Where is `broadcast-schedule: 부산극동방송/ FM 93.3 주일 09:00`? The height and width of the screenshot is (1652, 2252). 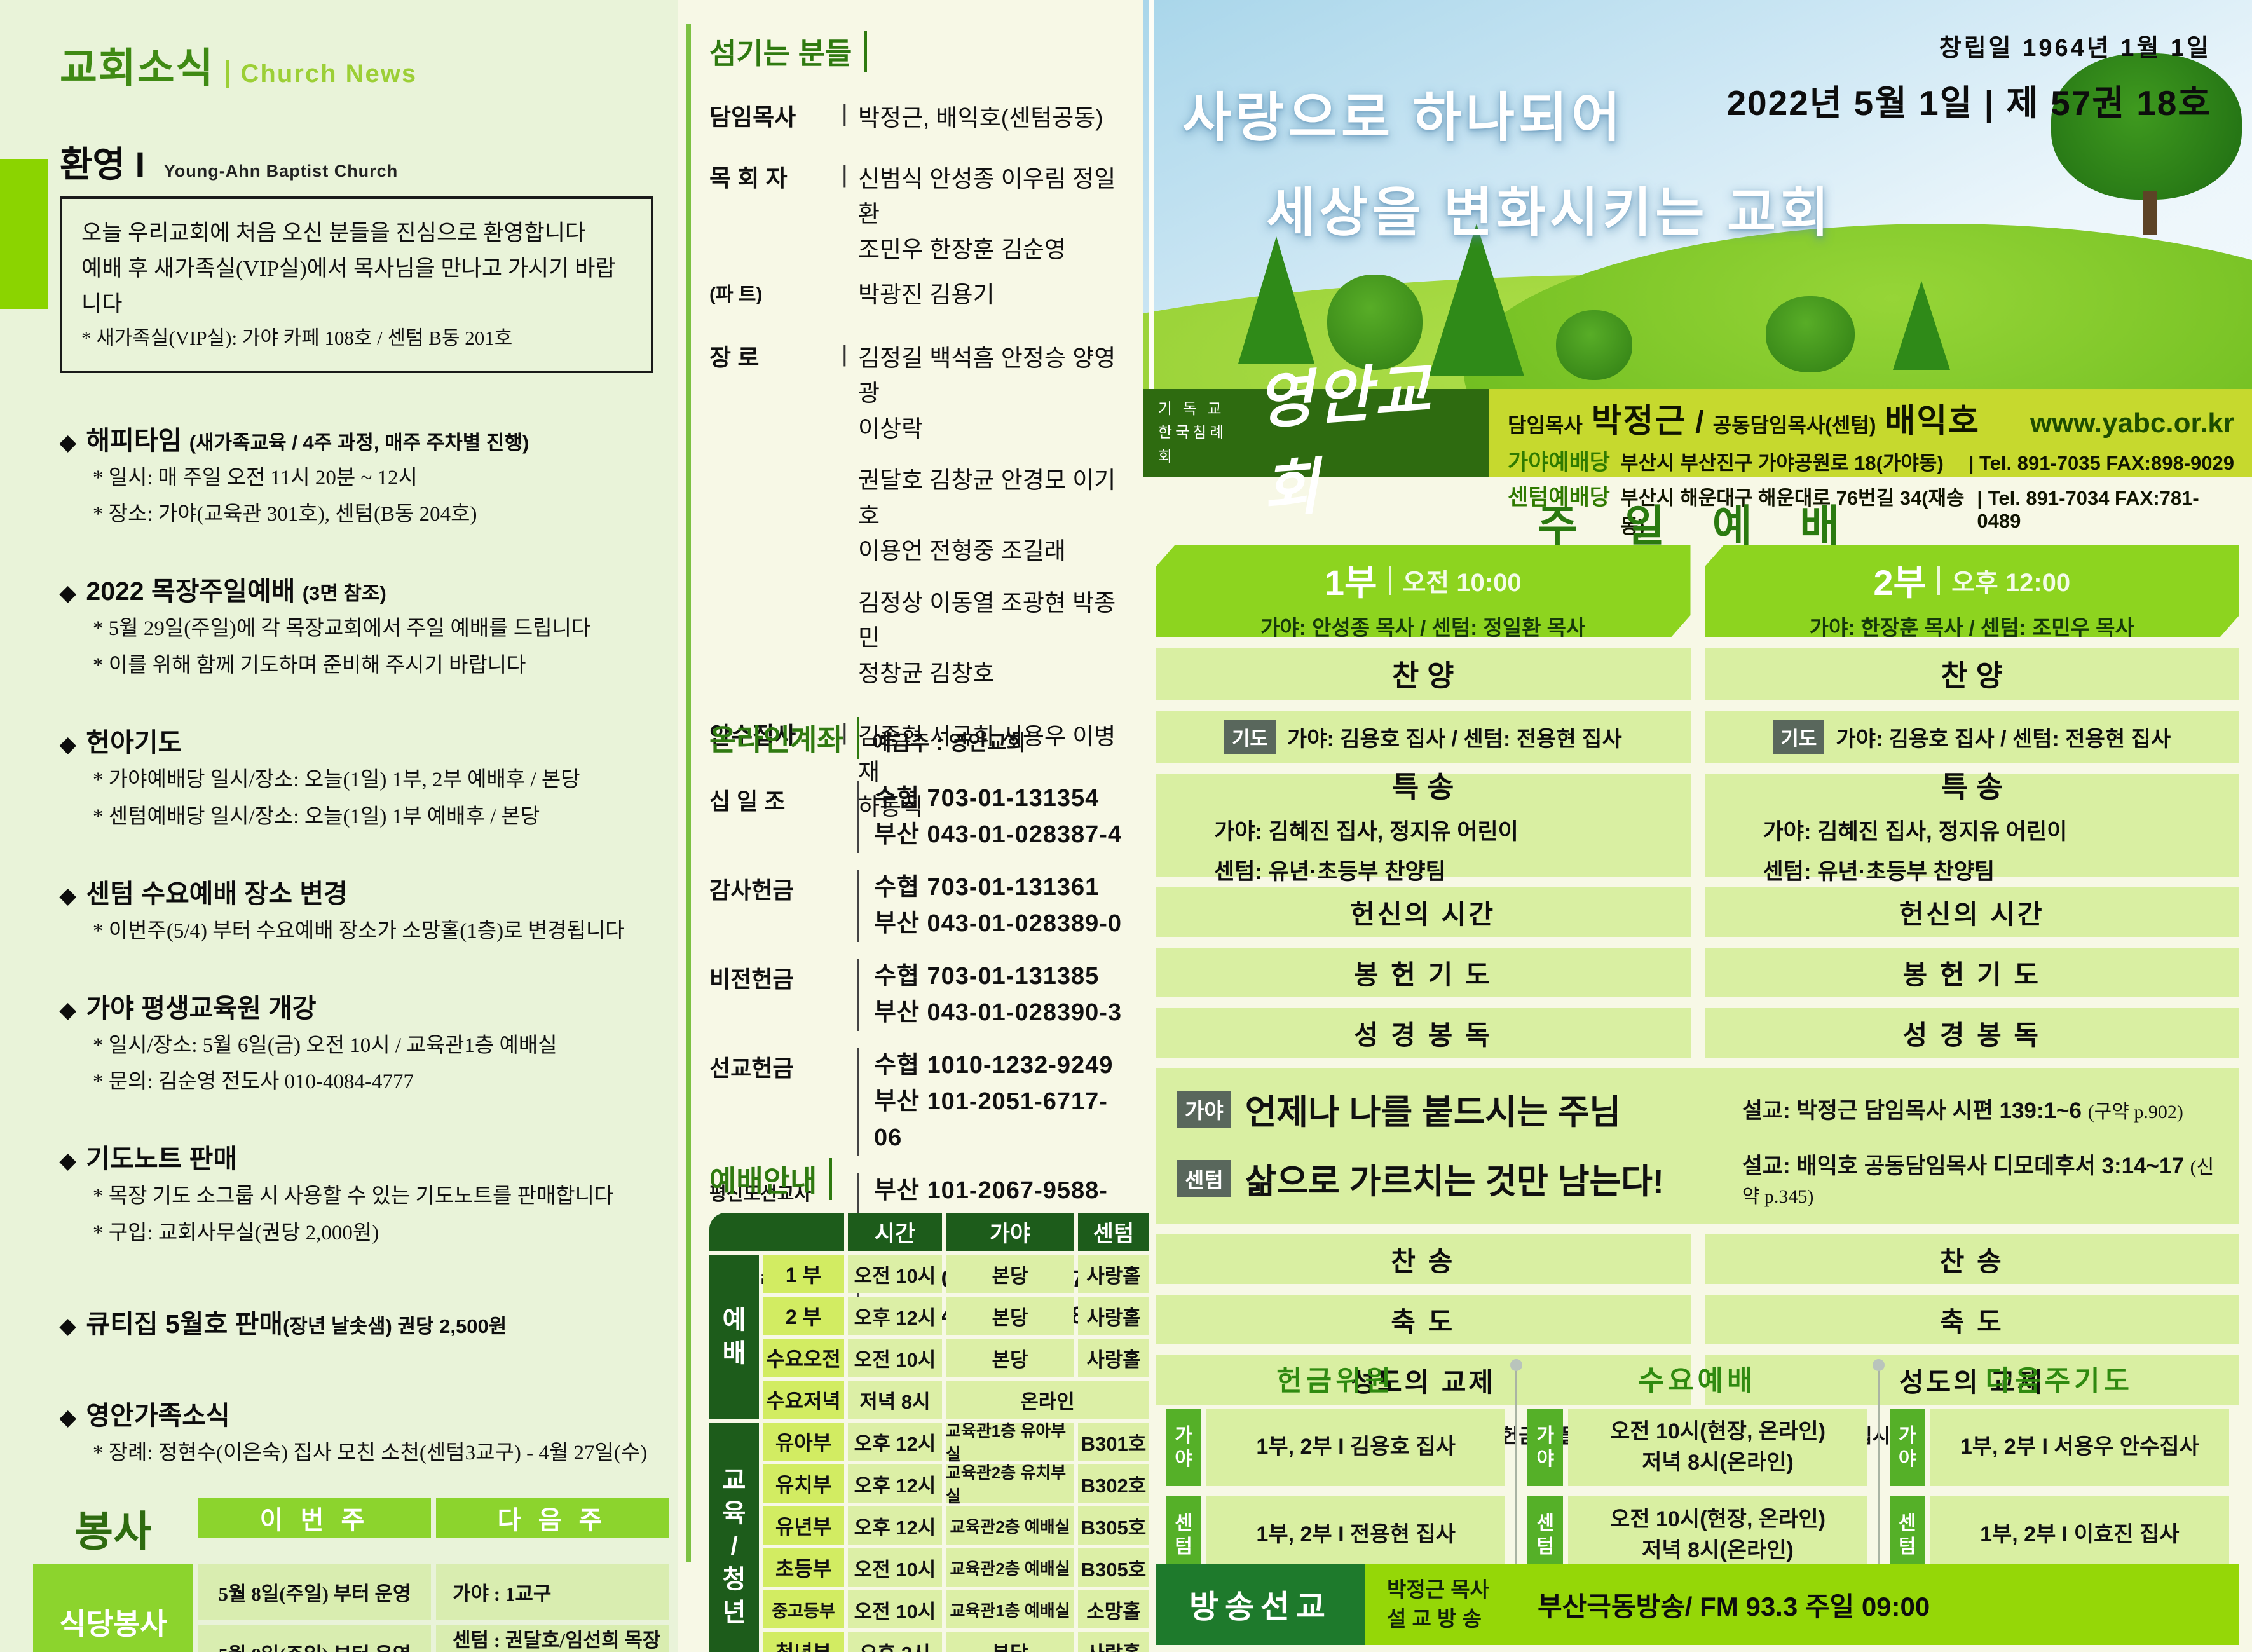
broadcast-schedule: 부산극동방송/ FM 93.3 주일 09:00 is located at coordinates (1733, 1606).